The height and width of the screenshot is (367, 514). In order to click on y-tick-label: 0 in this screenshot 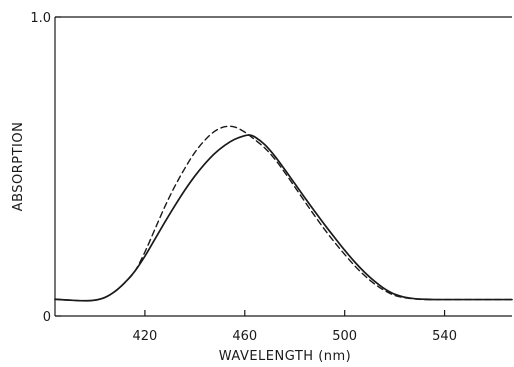, I will do `click(47, 317)`.